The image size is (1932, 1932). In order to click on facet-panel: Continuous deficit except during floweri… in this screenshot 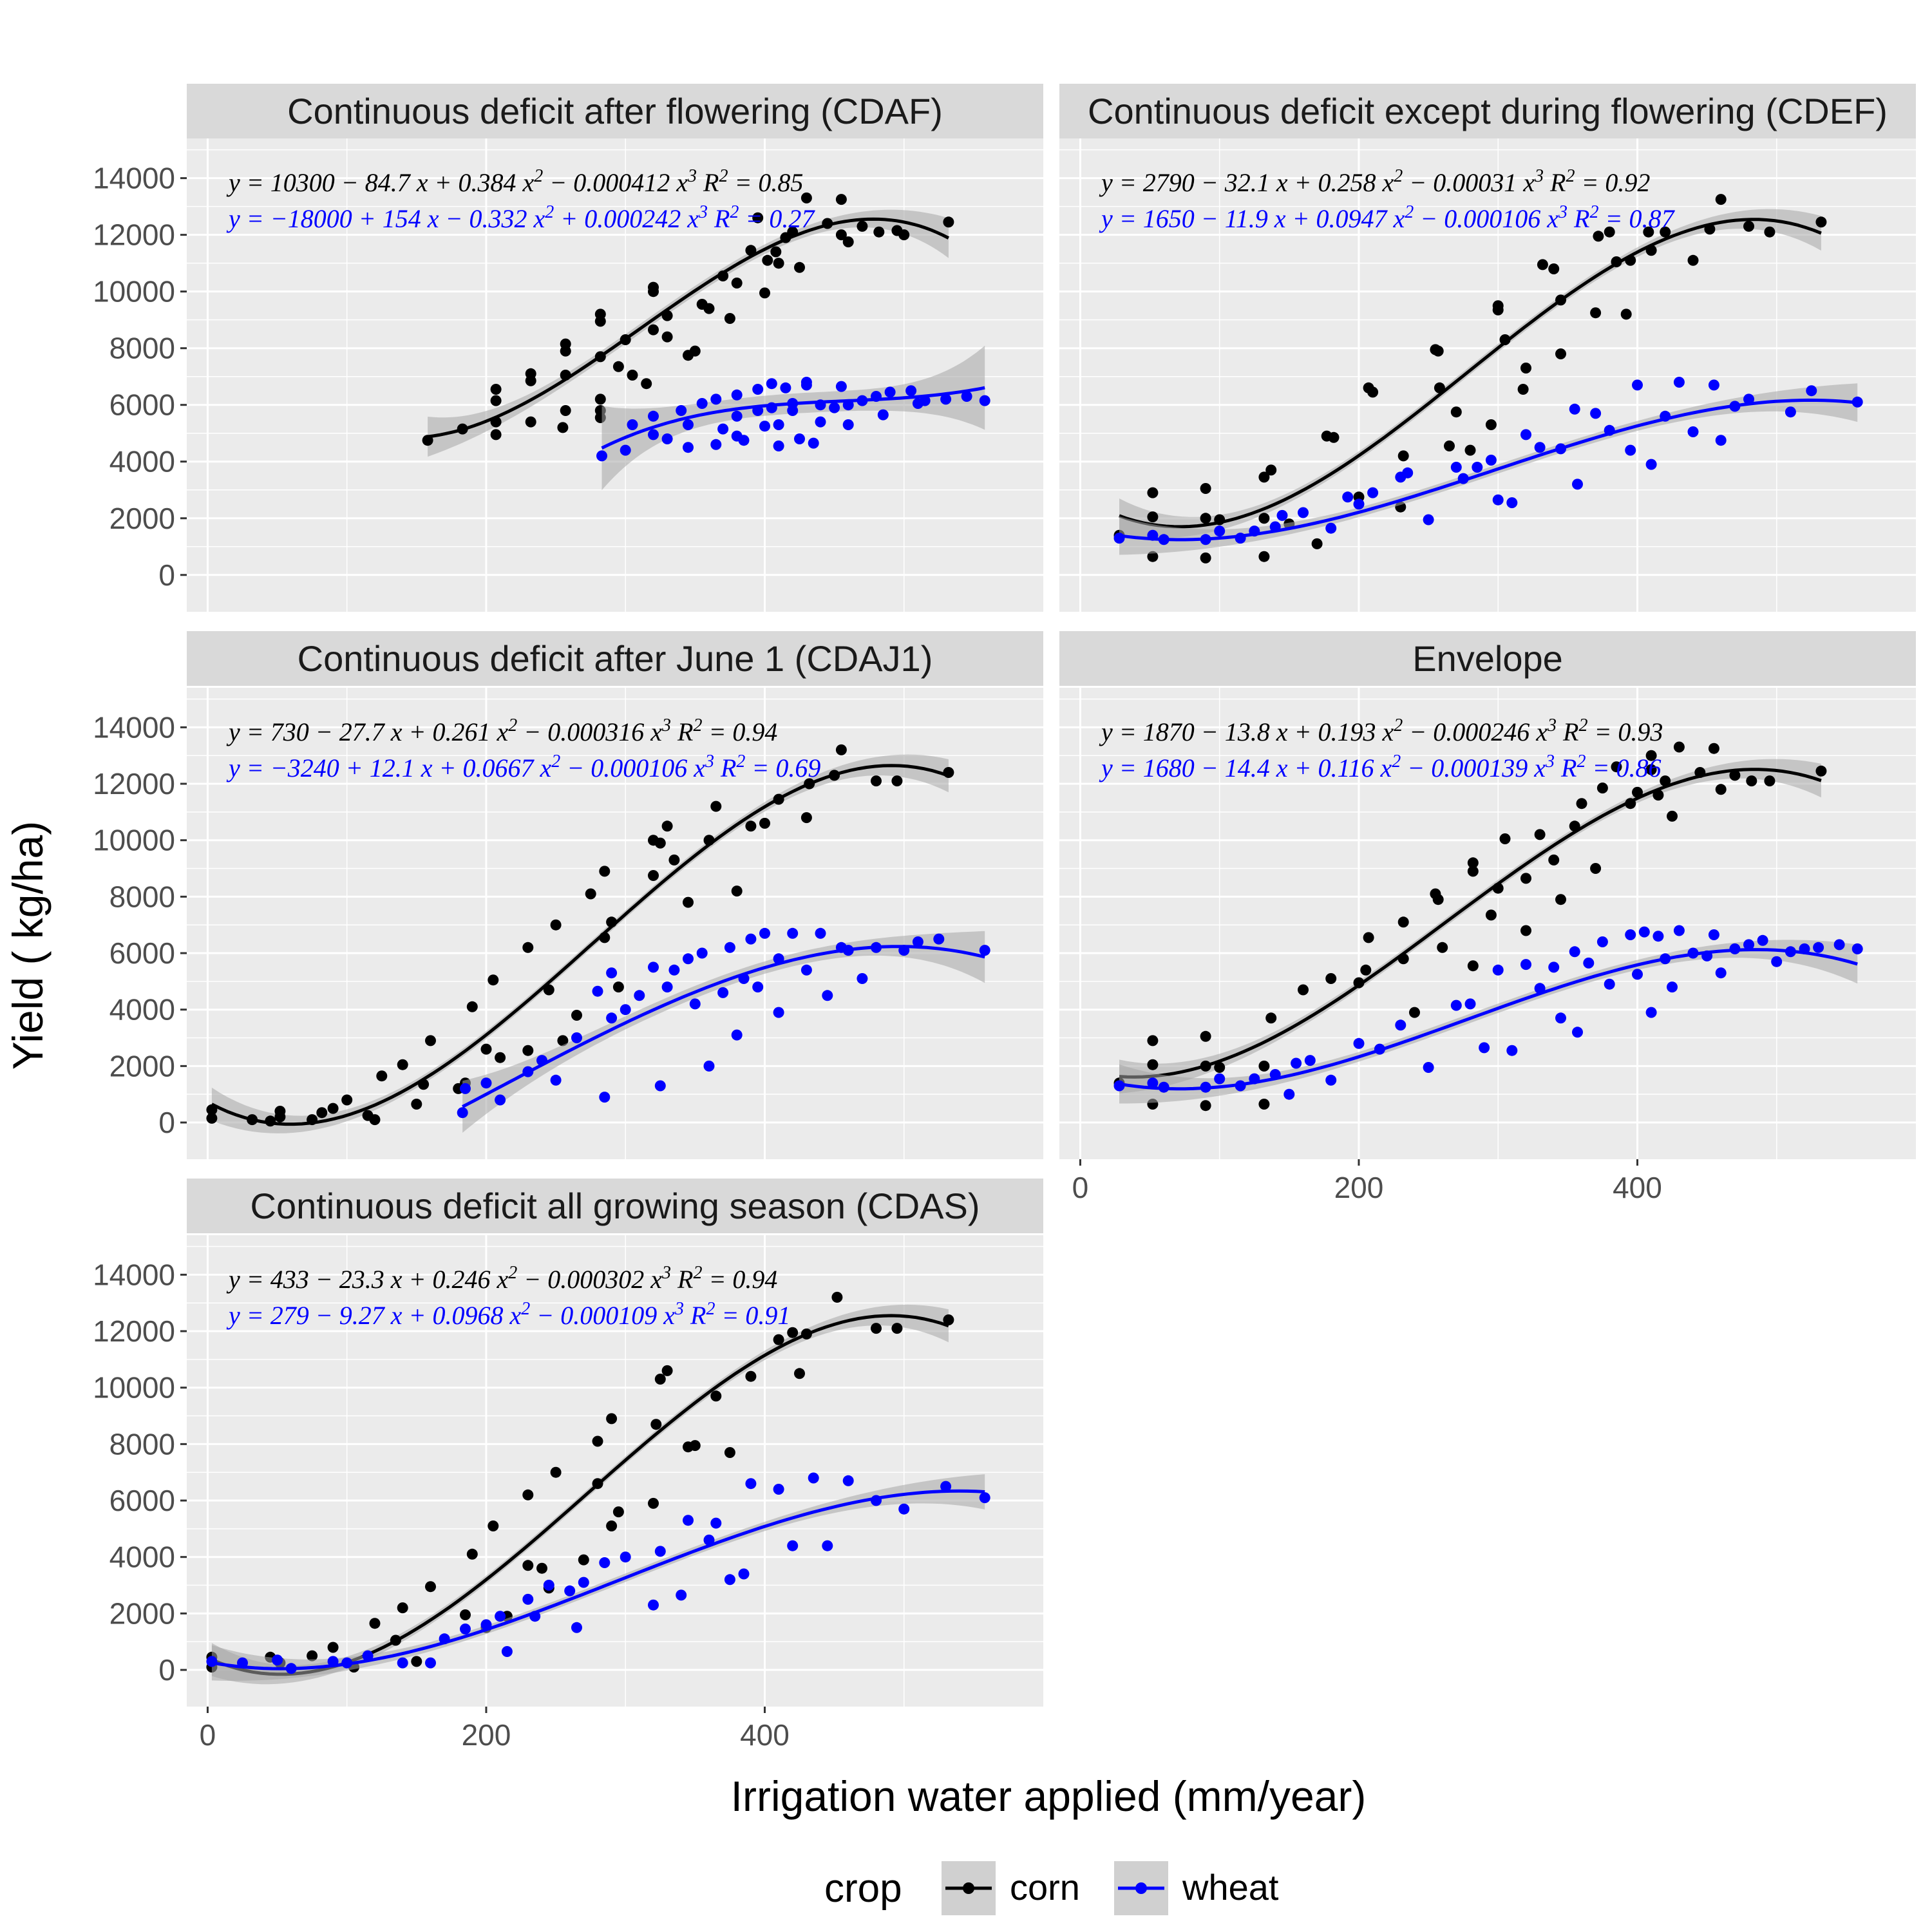, I will do `click(1487, 348)`.